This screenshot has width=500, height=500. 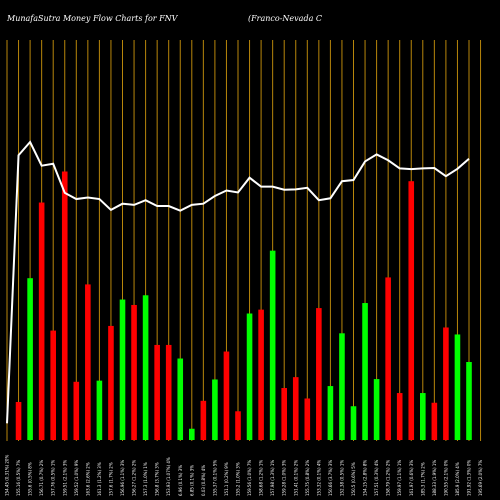 What do you see at coordinates (226, 479) in the screenshot?
I see `x-tick-label: 151.1 (0.2%) 9%` at bounding box center [226, 479].